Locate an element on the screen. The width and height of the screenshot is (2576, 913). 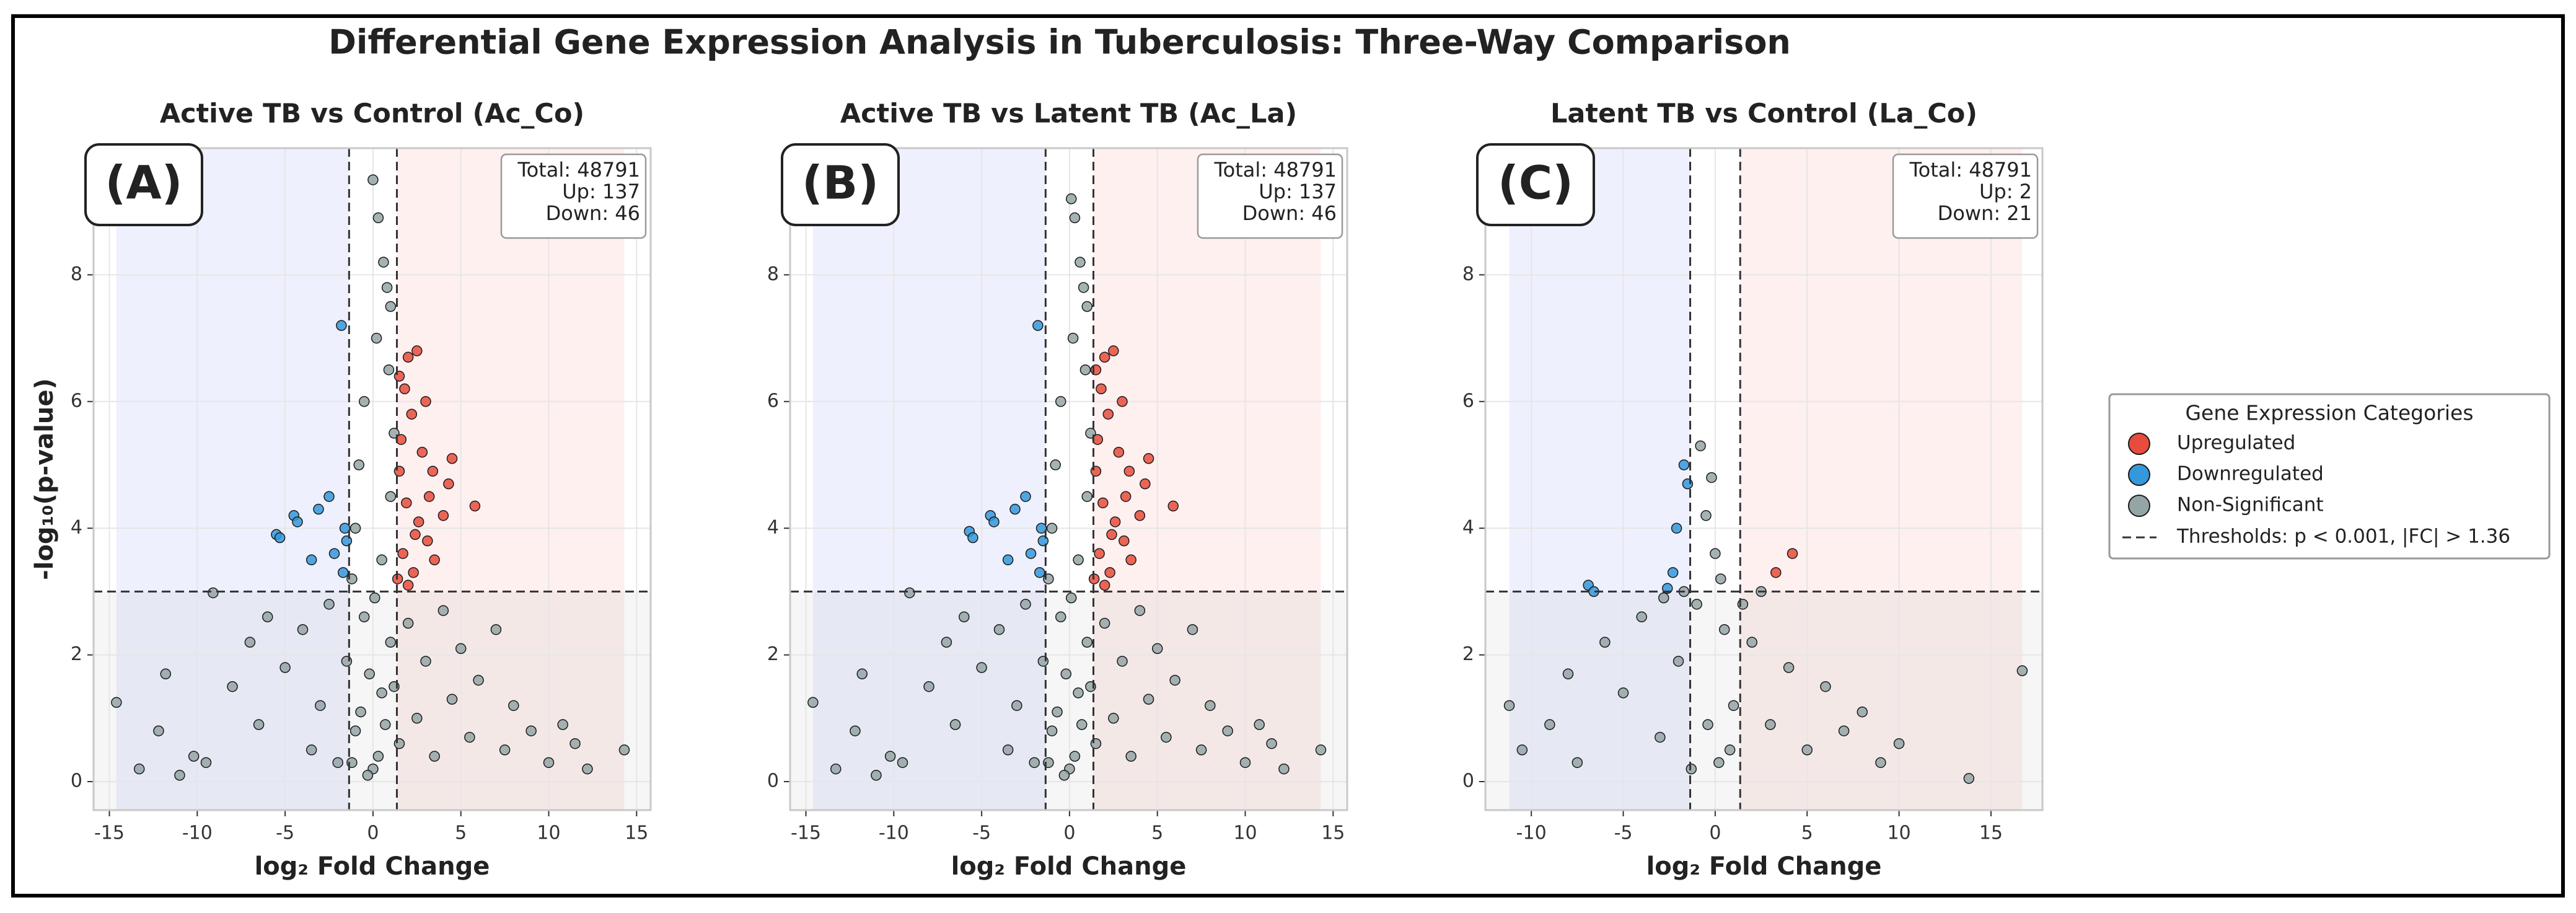
down-region is located at coordinates (929, 479).